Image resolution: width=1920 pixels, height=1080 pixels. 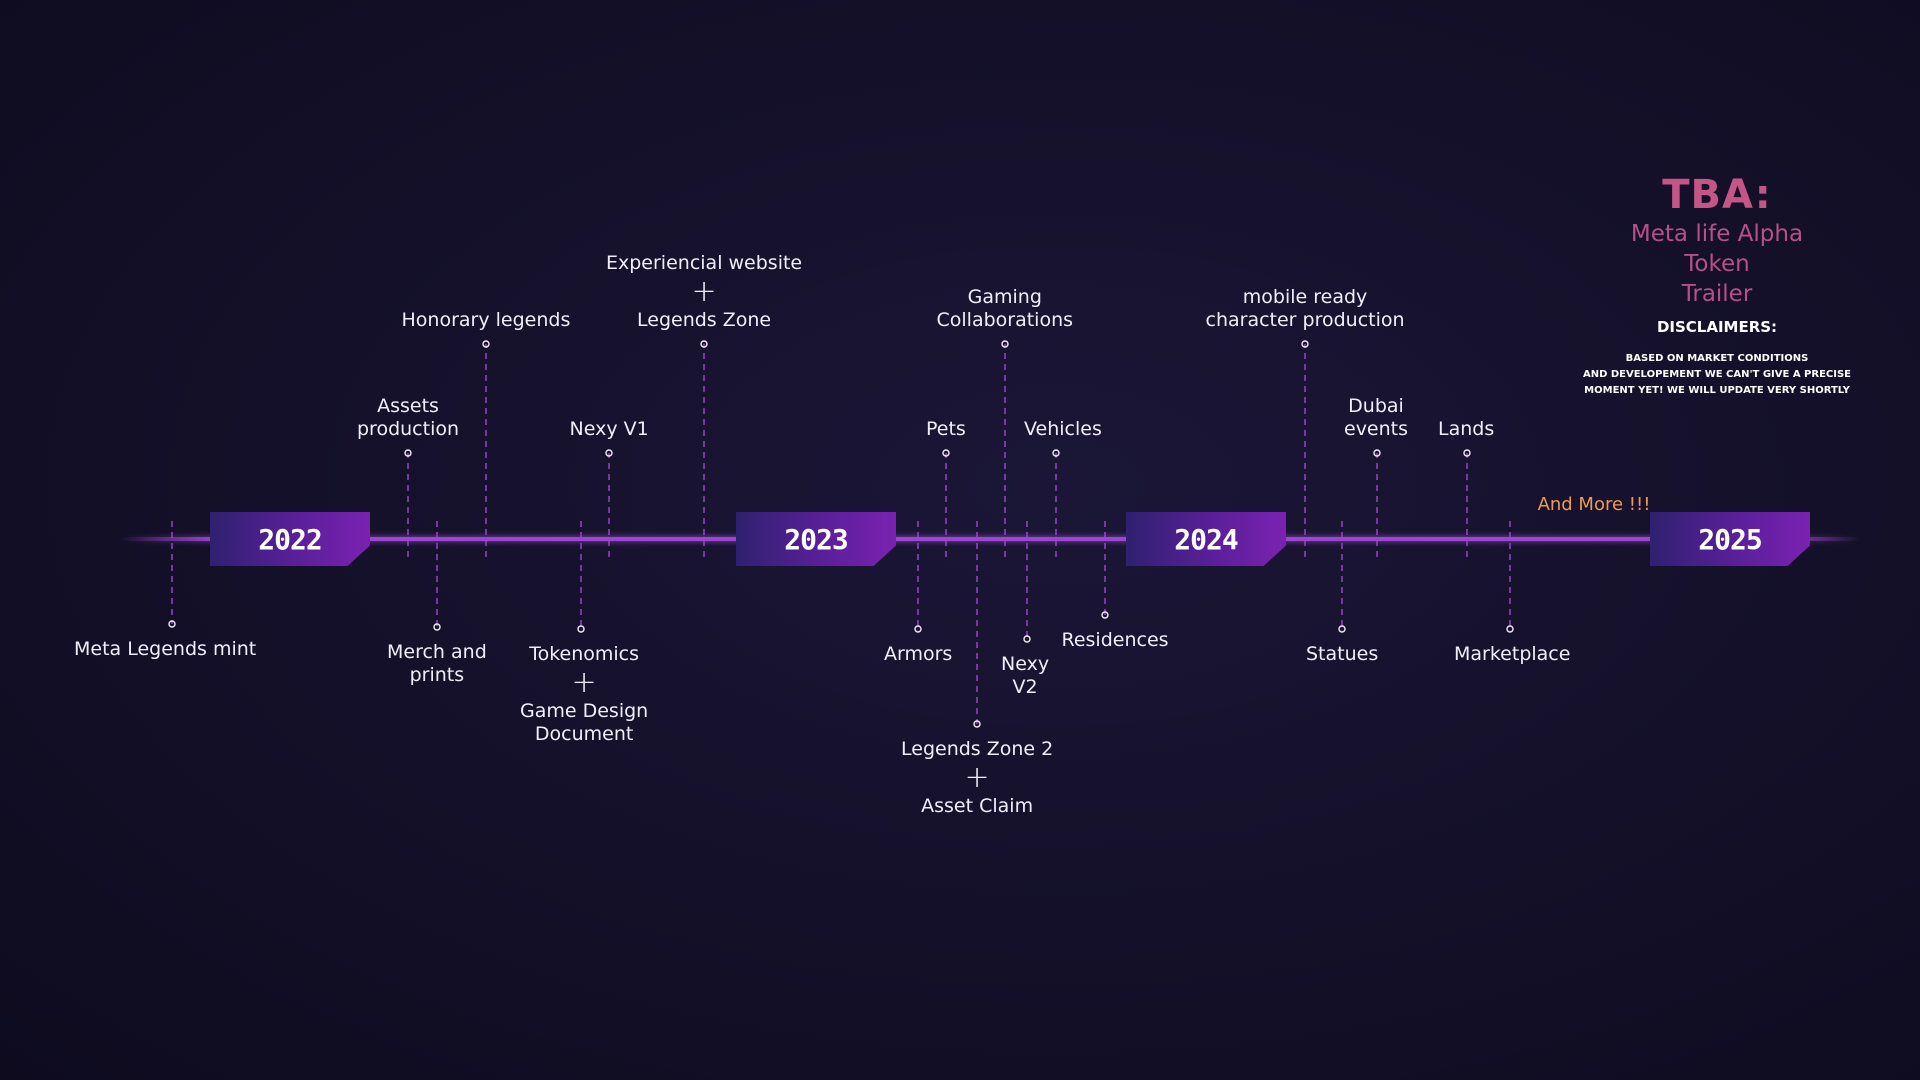 I want to click on year-marker-2022: 2022, so click(x=290, y=539).